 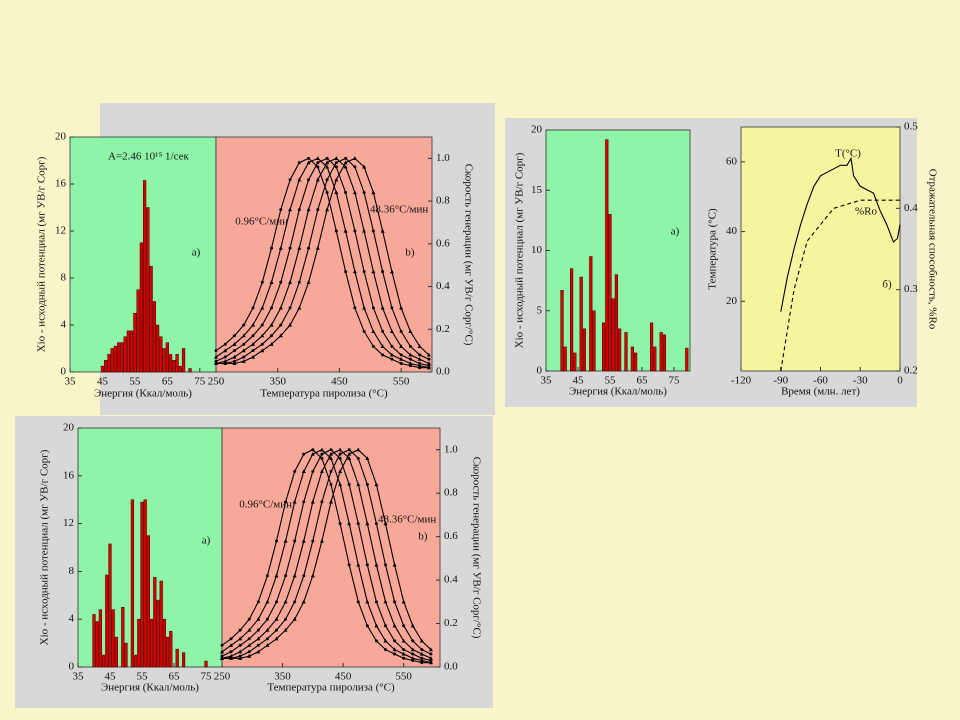 I want to click on plot-area, so click(x=820, y=249).